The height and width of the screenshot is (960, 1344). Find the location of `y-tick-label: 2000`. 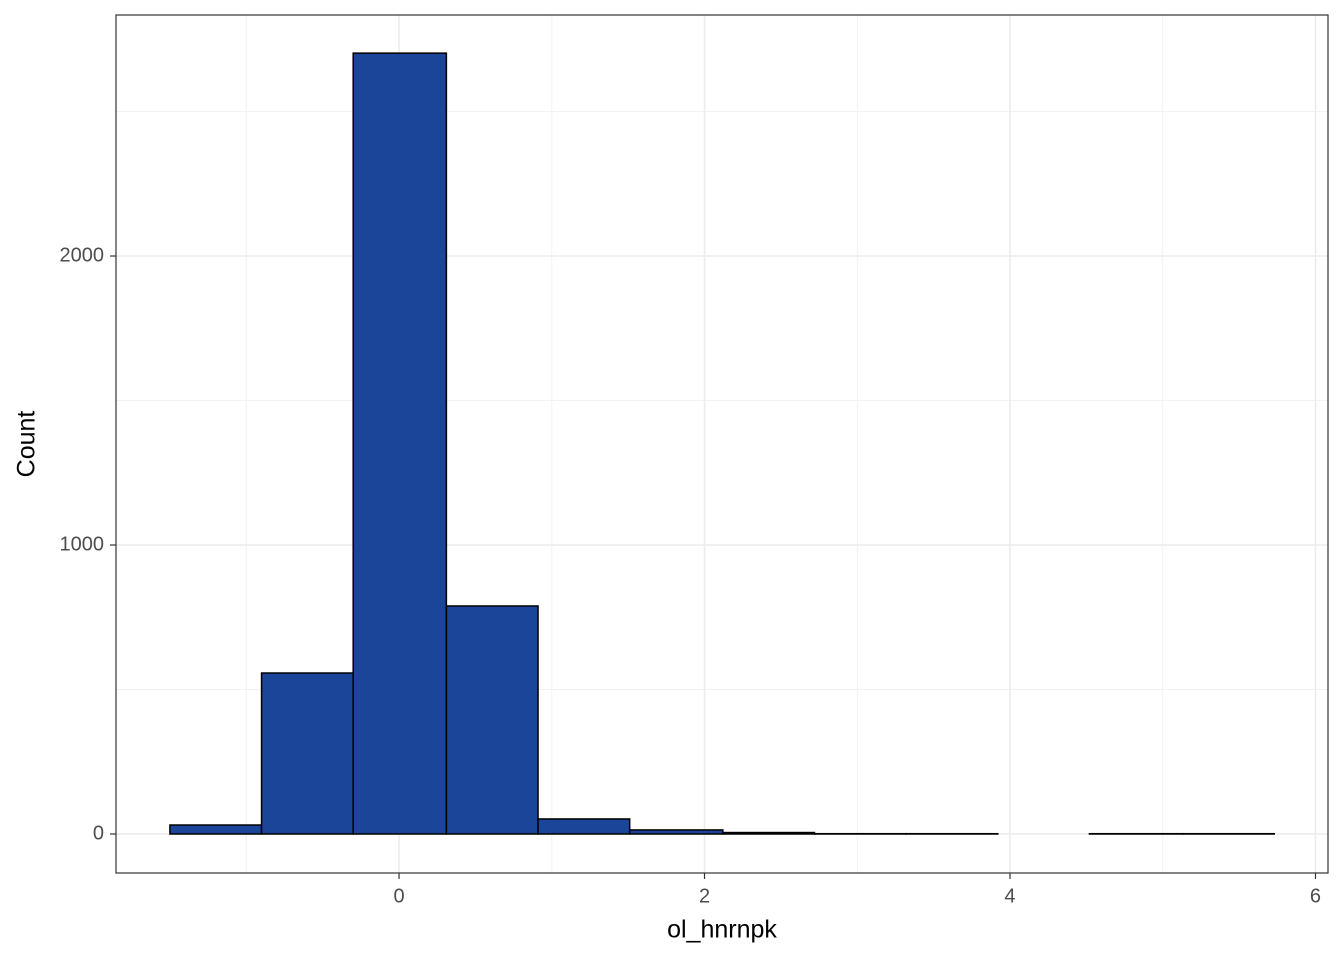

y-tick-label: 2000 is located at coordinates (82, 255).